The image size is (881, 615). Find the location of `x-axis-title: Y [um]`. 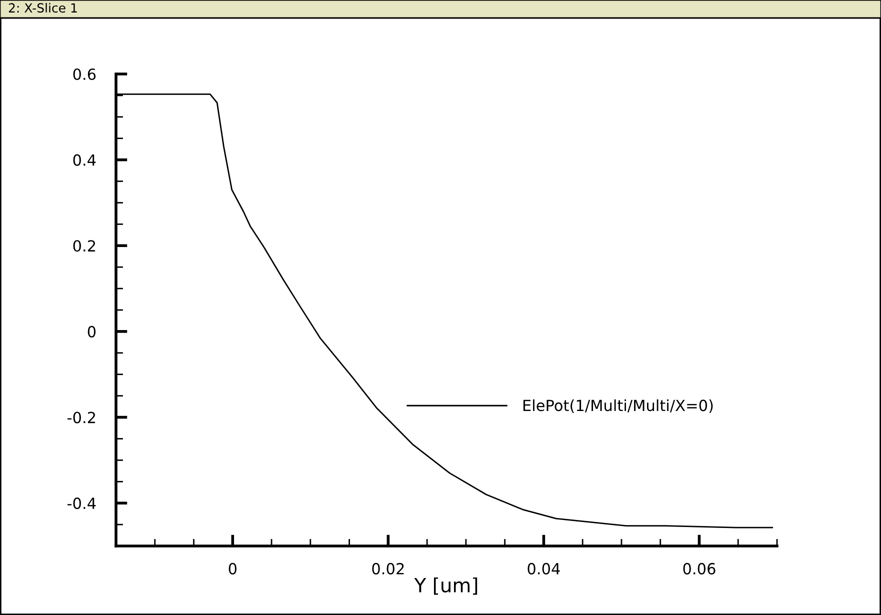

x-axis-title: Y [um] is located at coordinates (446, 586).